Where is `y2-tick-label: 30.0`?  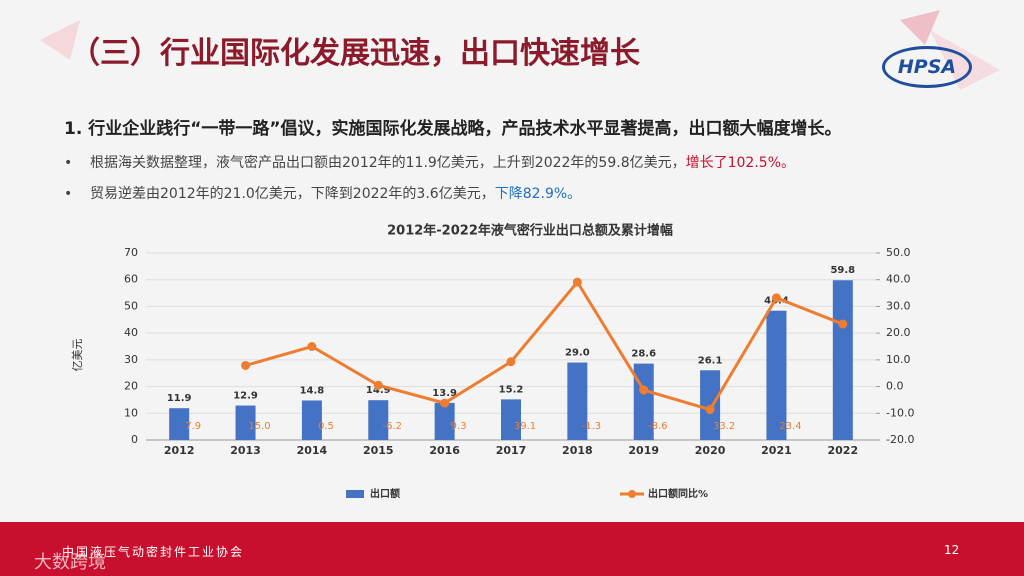 y2-tick-label: 30.0 is located at coordinates (898, 305).